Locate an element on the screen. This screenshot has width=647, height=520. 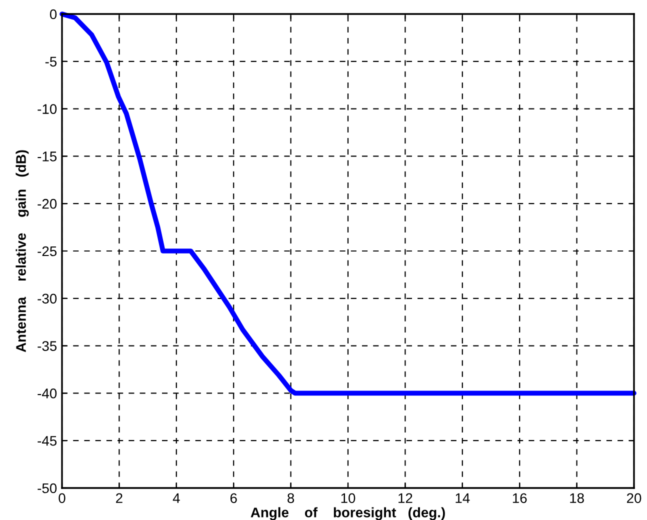
y-tick-label: -50 is located at coordinates (47, 488).